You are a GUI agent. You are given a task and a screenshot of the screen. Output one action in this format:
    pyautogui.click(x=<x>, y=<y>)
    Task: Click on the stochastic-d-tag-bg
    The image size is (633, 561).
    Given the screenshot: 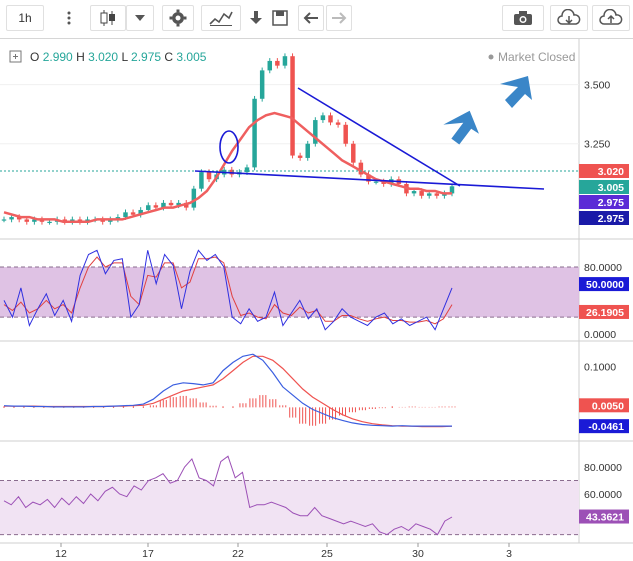 What is the action you would take?
    pyautogui.click(x=604, y=311)
    